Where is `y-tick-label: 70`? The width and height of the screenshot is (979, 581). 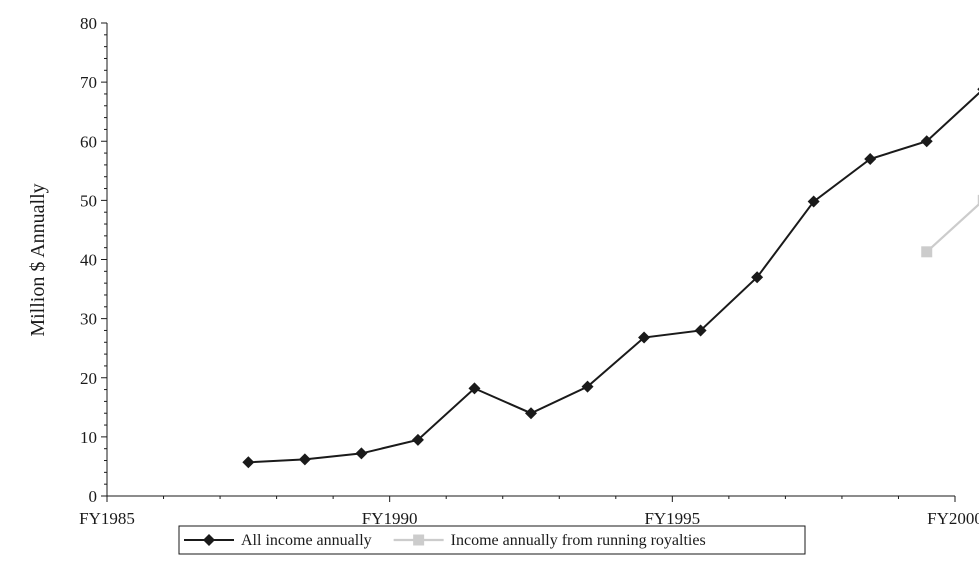 y-tick-label: 70 is located at coordinates (88, 82).